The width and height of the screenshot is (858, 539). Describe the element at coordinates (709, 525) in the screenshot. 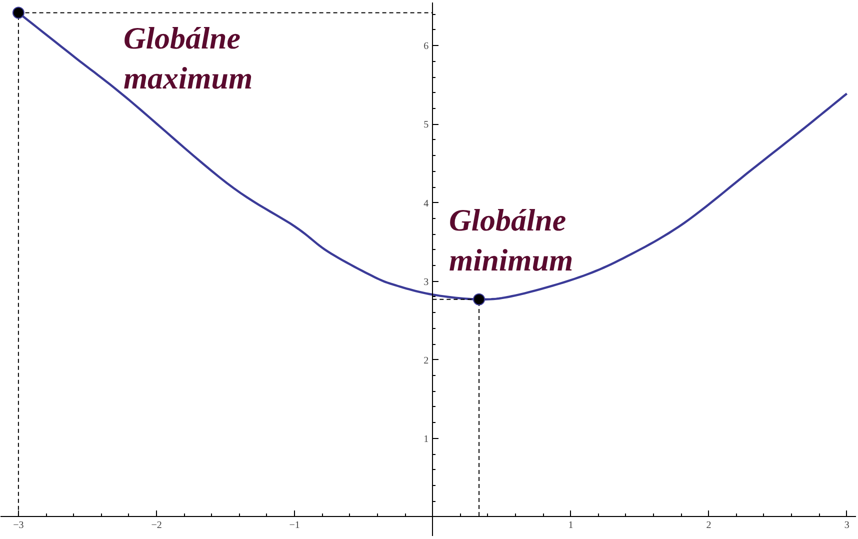

I see `x-tick-label: 2` at that location.